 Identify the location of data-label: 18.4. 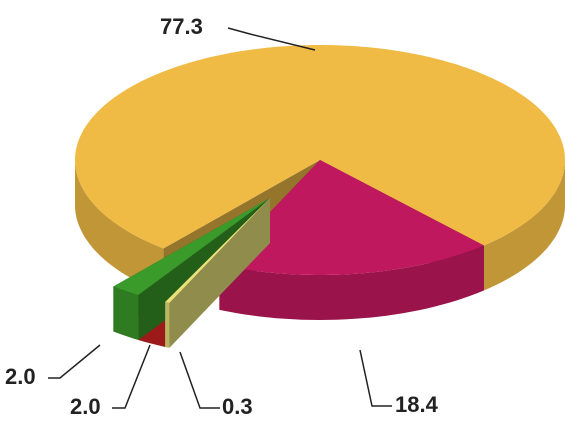
(417, 404).